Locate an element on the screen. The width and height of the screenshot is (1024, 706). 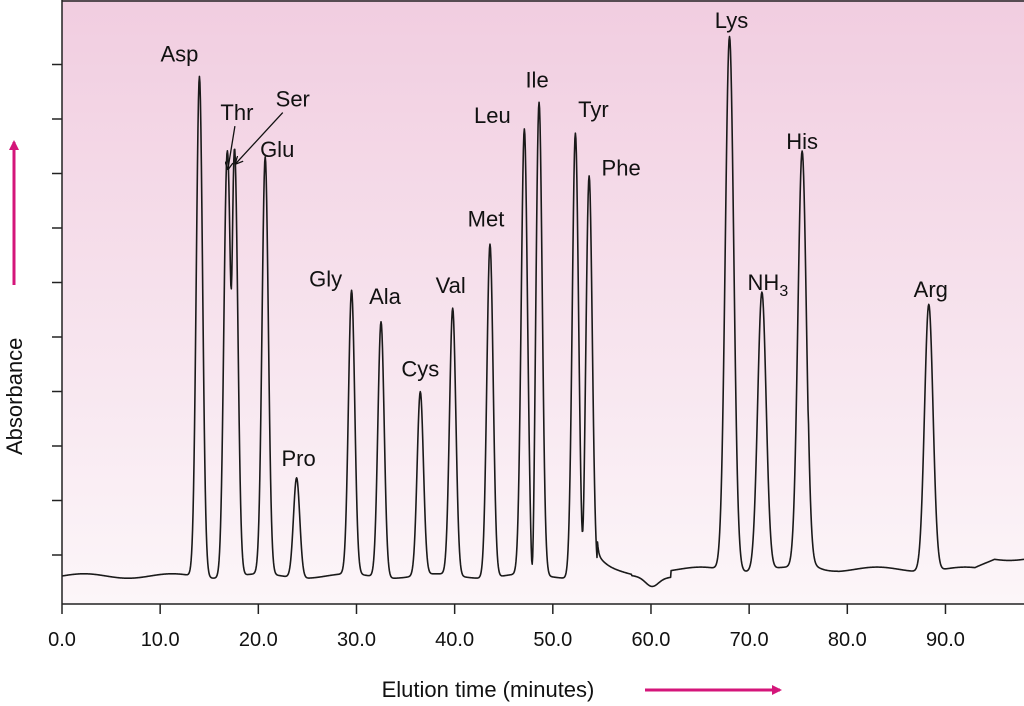
x-tick-label: 90.0 is located at coordinates (945, 640).